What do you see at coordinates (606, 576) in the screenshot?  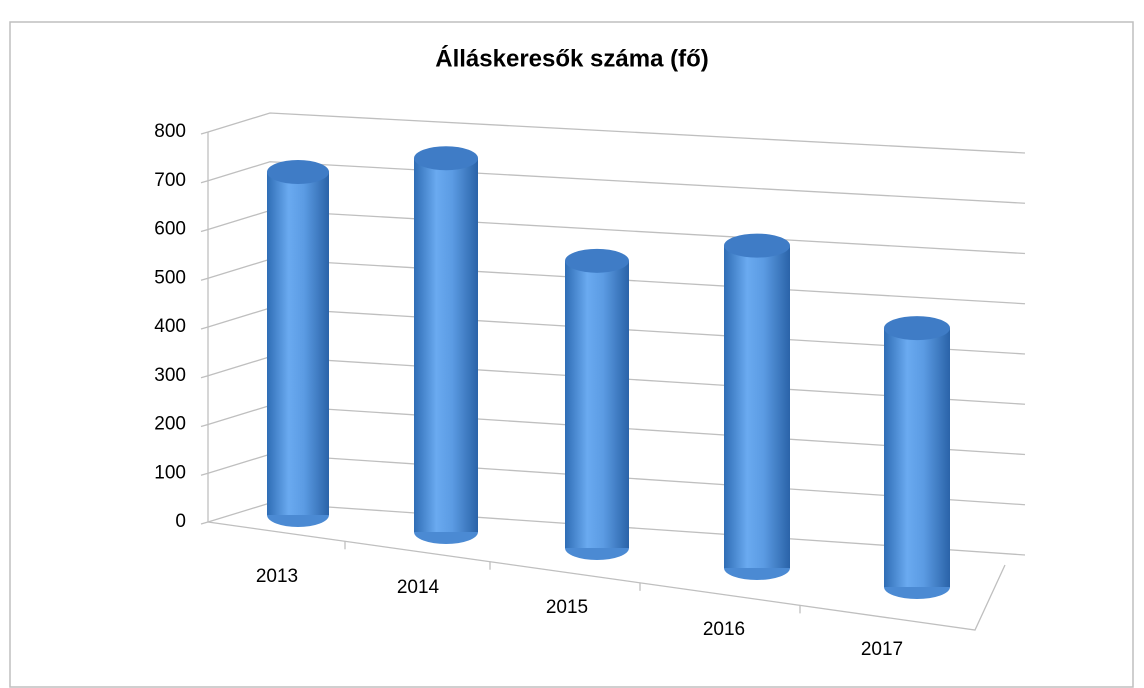 I see `floor-edge` at bounding box center [606, 576].